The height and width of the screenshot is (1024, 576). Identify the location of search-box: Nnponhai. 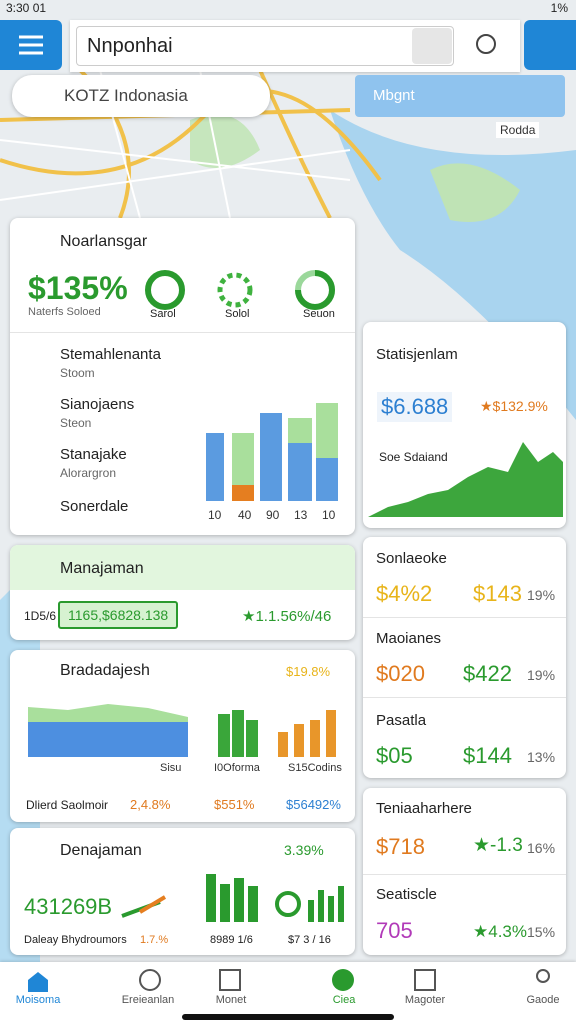
(265, 46).